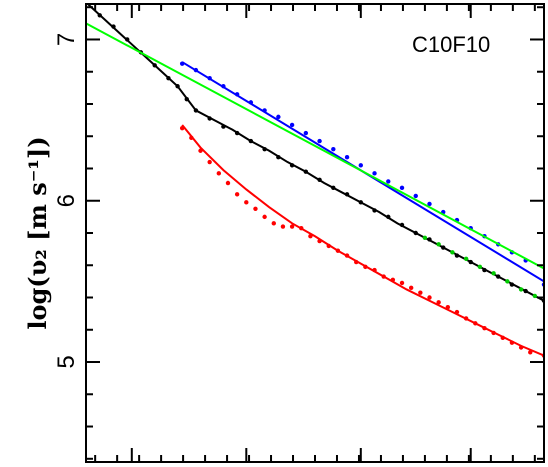 This screenshot has height=467, width=548. What do you see at coordinates (66, 200) in the screenshot?
I see `y-tick-label: 6` at bounding box center [66, 200].